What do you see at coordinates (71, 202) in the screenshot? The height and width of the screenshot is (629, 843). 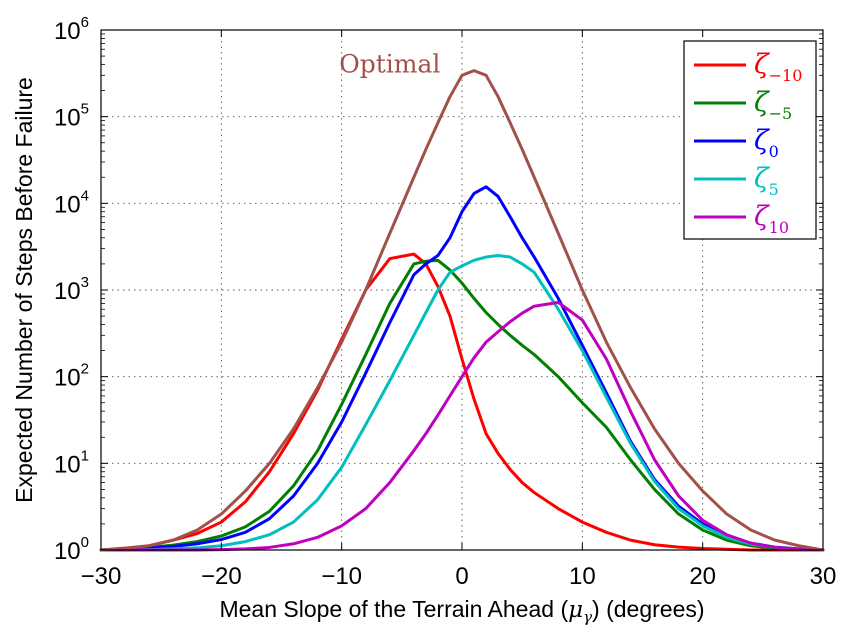 I see `y-tick-label: 10⁴` at bounding box center [71, 202].